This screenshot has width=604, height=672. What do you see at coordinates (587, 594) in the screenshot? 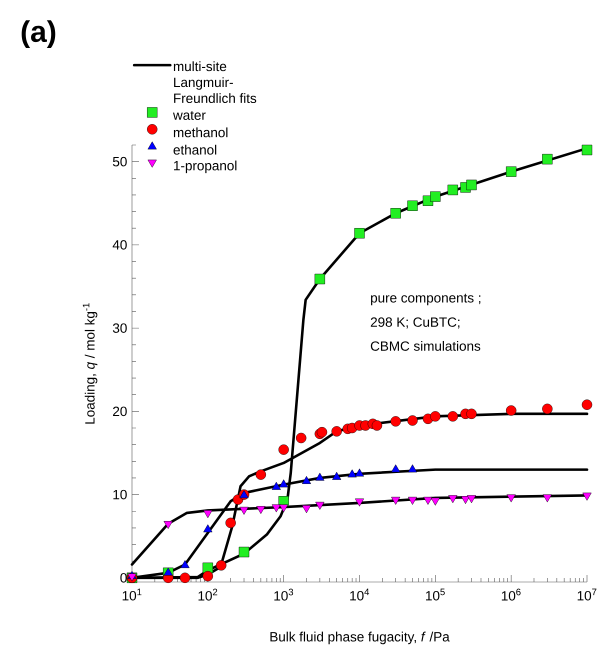
I see `x-tick-label: 10$^{7}$` at bounding box center [587, 594].